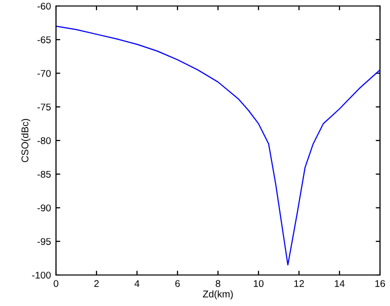 Image resolution: width=390 pixels, height=306 pixels. Describe the element at coordinates (217, 295) in the screenshot. I see `x-axis-title: Zd(km)` at that location.